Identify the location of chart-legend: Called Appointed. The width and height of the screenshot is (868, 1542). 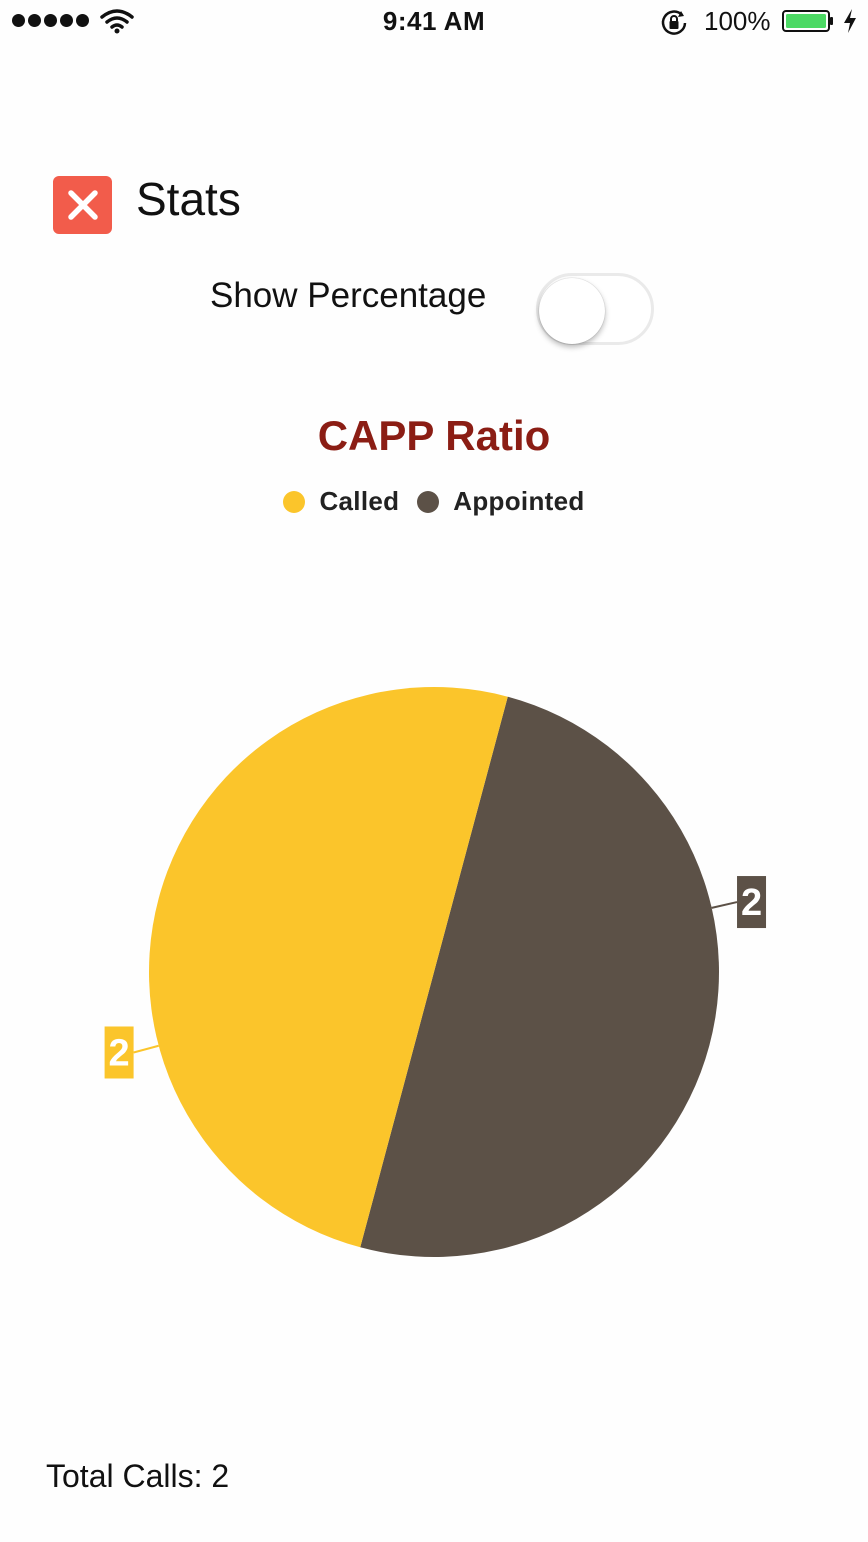
(434, 501).